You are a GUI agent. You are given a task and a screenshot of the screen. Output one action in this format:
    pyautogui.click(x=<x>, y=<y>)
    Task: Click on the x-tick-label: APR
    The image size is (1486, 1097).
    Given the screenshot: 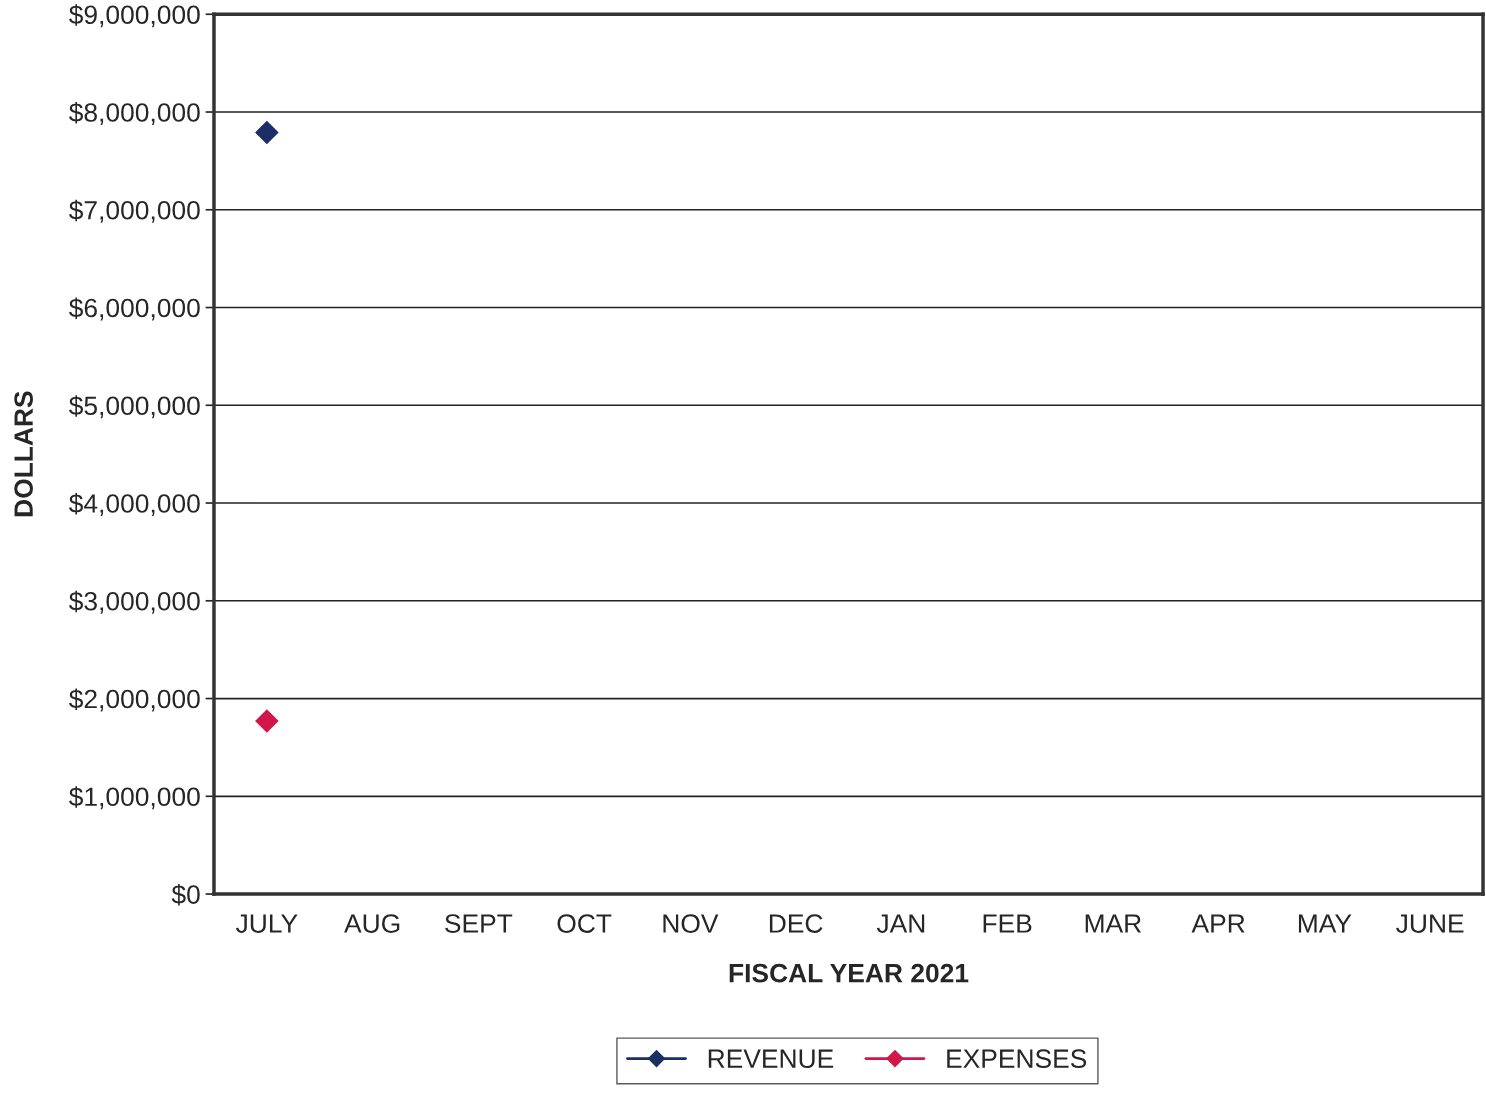 What is the action you would take?
    pyautogui.click(x=1218, y=923)
    